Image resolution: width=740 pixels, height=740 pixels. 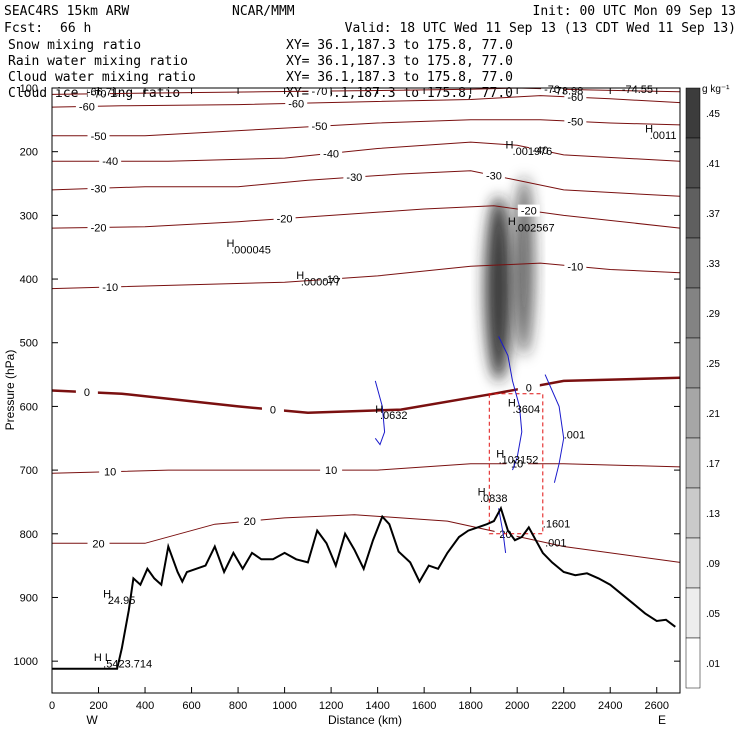 What do you see at coordinates (29, 216) in the screenshot?
I see `y-tick-label: 300` at bounding box center [29, 216].